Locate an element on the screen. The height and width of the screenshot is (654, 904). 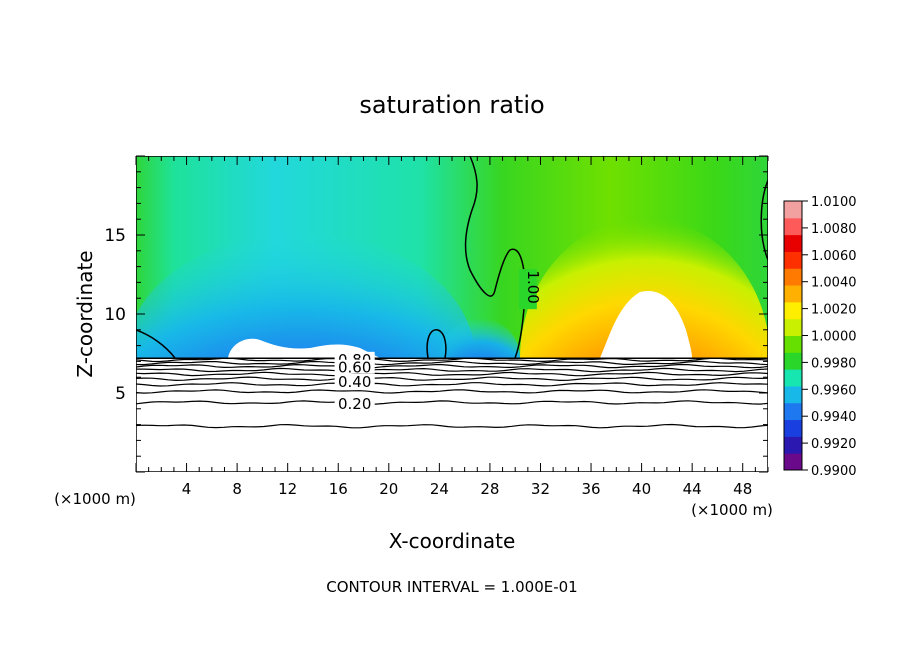
contour-label: 1.00 is located at coordinates (533, 286).